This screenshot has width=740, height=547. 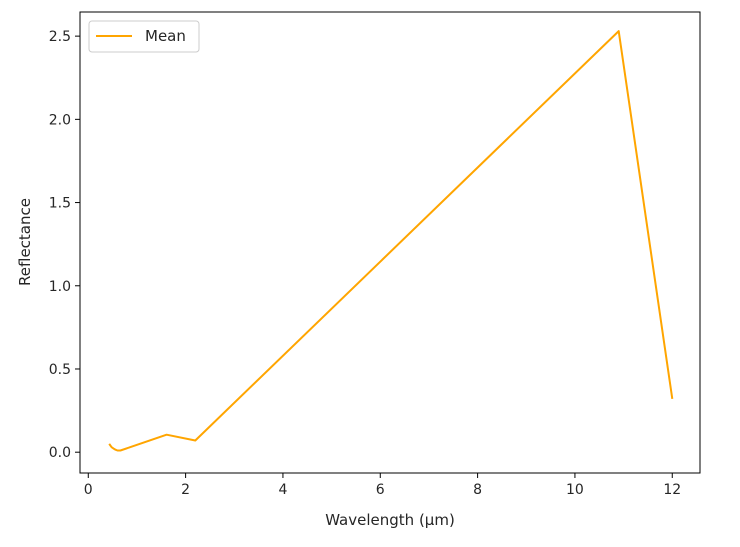 I want to click on y-axis-label: Reflectance, so click(x=25, y=242).